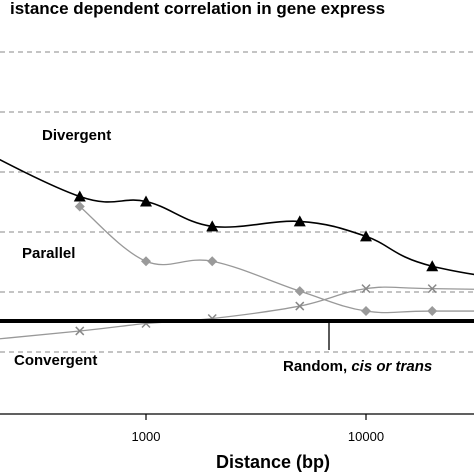  Describe the element at coordinates (366, 436) in the screenshot. I see `x-tick-label-1: 10000` at that location.